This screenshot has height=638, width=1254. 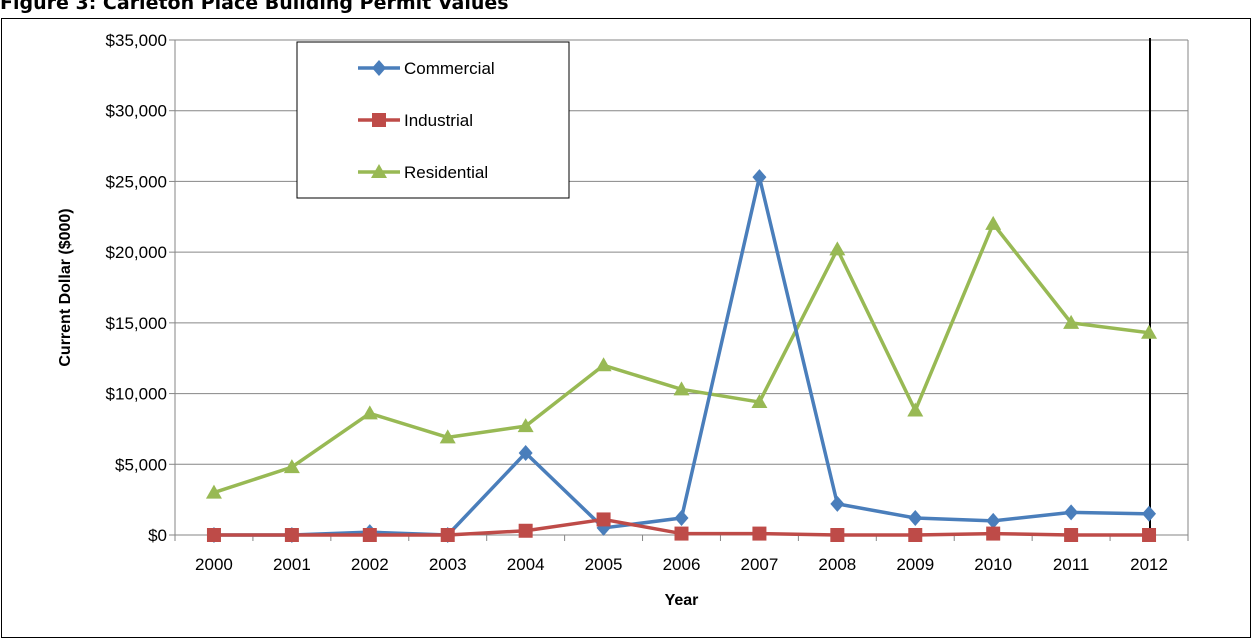 What do you see at coordinates (449, 68) in the screenshot?
I see `legend-label: Commercial` at bounding box center [449, 68].